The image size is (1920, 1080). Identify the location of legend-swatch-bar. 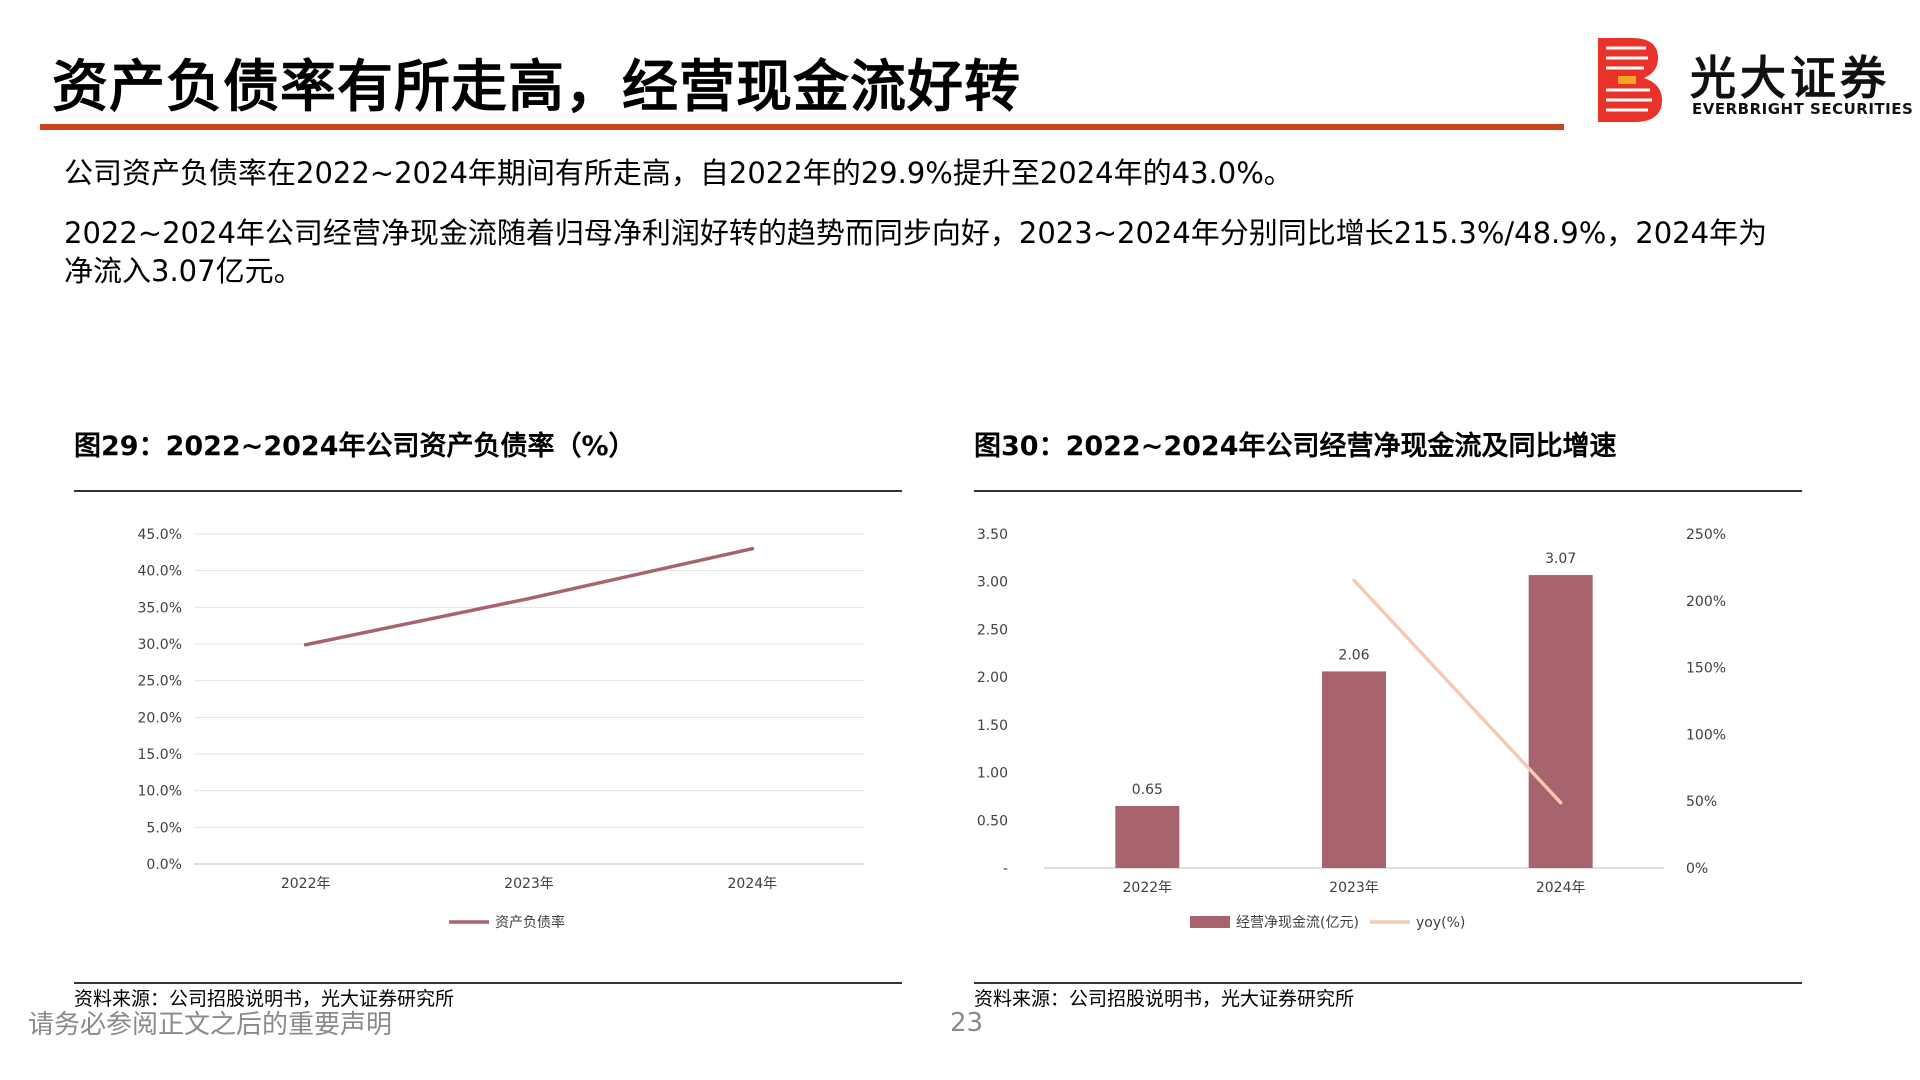
(1210, 922).